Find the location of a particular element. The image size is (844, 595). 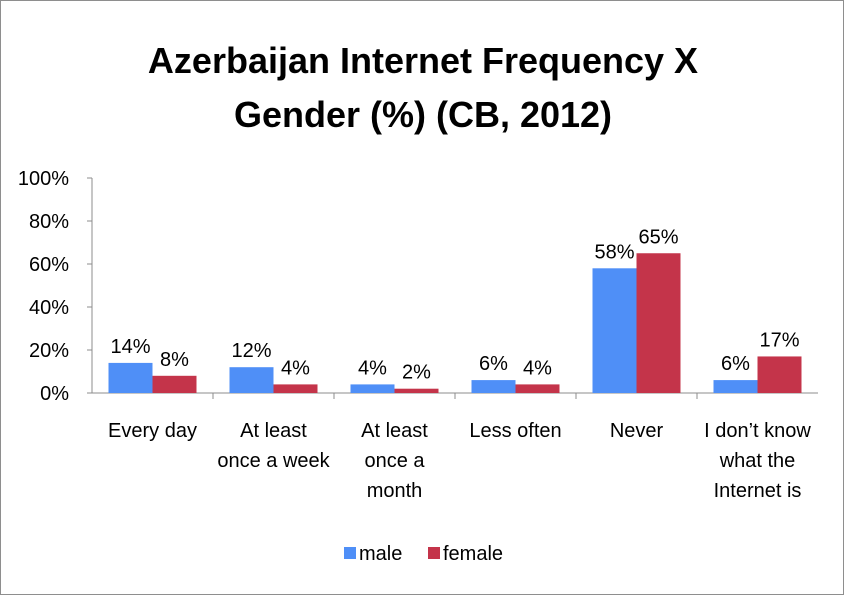

data-label-male: 12% is located at coordinates (251, 351).